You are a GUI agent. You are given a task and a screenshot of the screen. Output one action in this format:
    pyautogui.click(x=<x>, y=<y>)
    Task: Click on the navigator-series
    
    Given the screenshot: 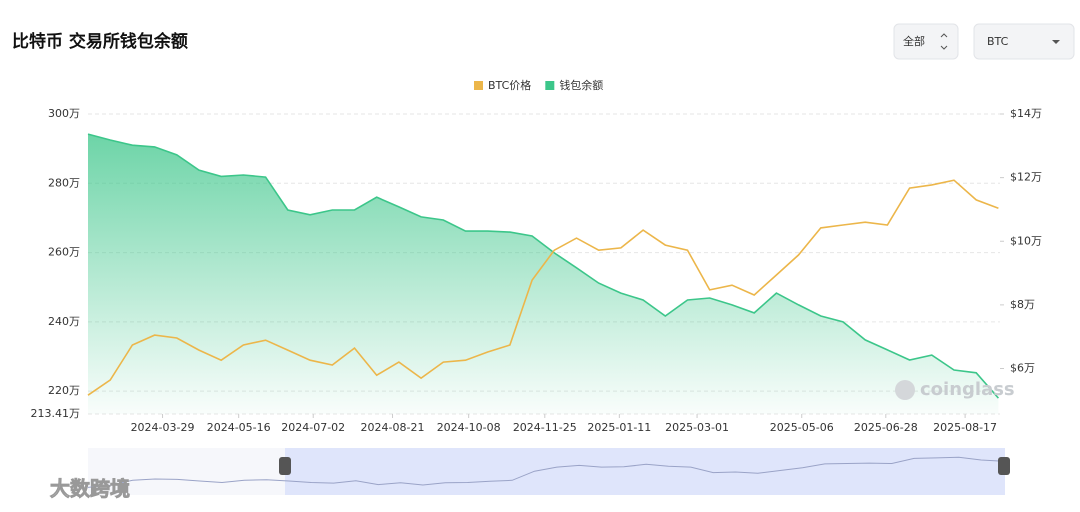 What is the action you would take?
    pyautogui.click(x=545, y=472)
    